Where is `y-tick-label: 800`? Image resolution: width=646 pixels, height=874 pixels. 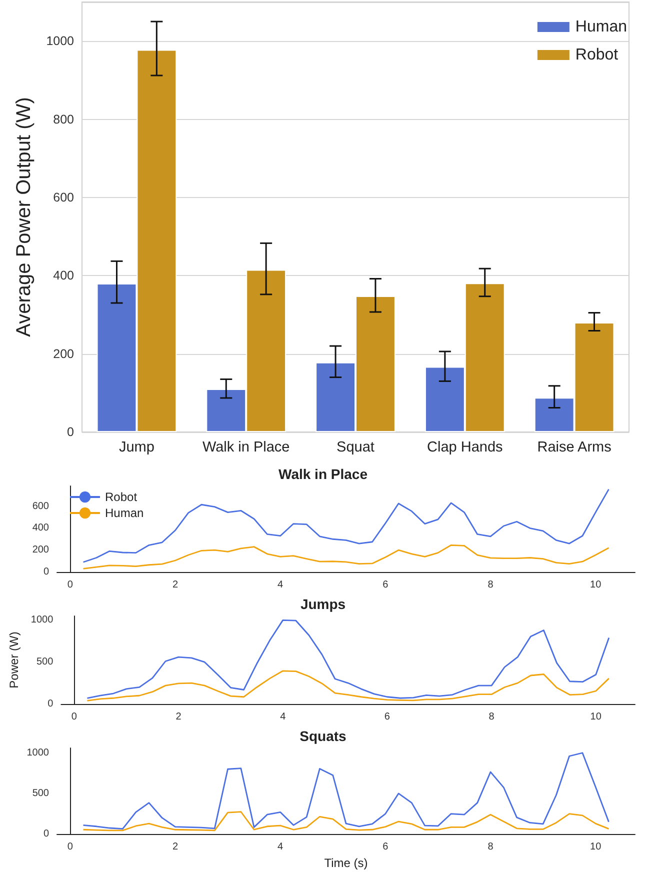
y-tick-label: 800 is located at coordinates (63, 119).